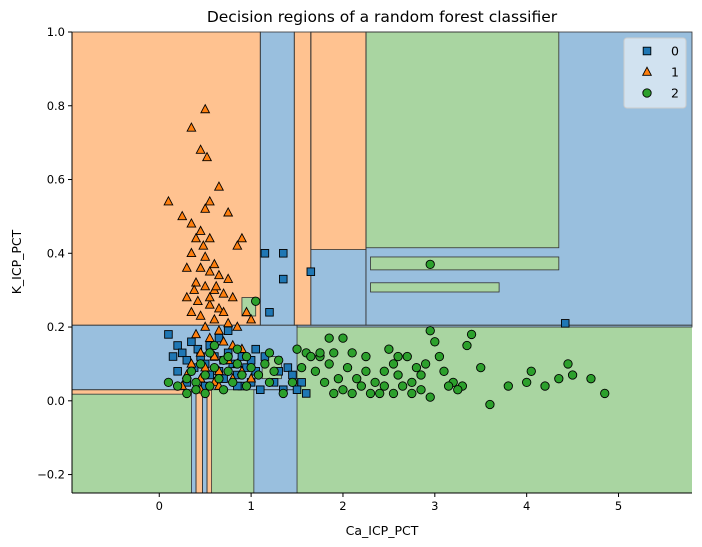 This screenshot has width=702, height=547. I want to click on y-tick-label-6: 1.0, so click(56, 32).